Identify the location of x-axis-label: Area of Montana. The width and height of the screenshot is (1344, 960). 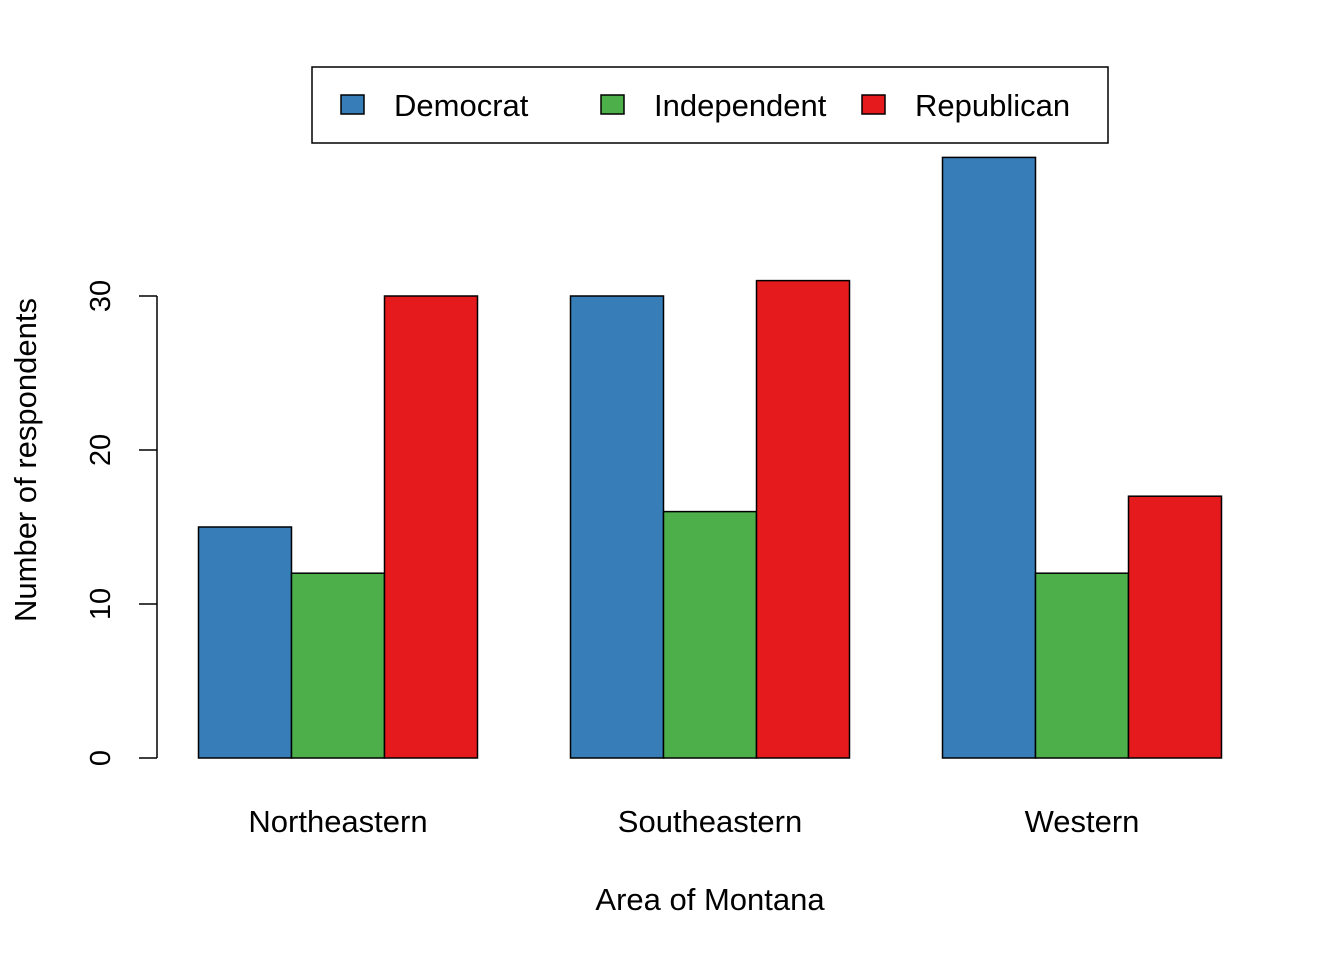
(710, 899).